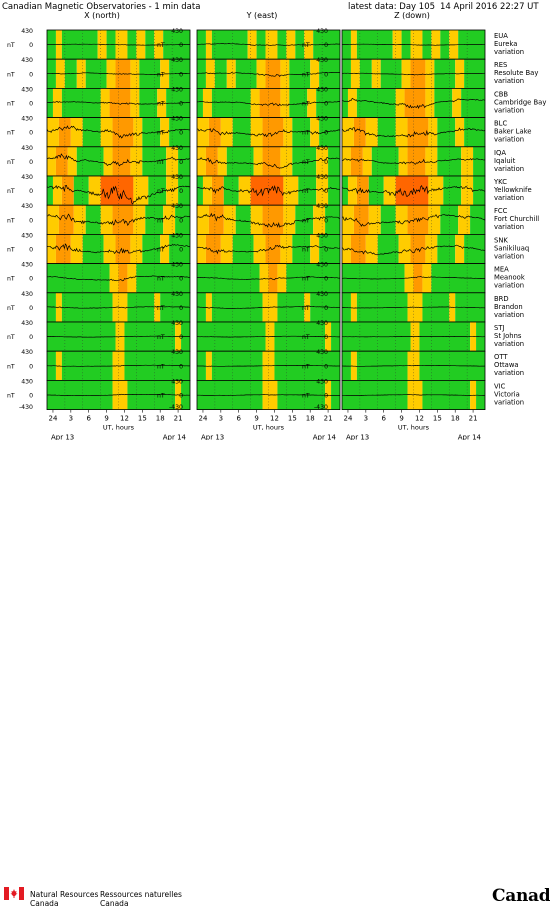 Image resolution: width=550 pixels, height=908 pixels. What do you see at coordinates (513, 132) in the screenshot?
I see `station-name: Baker Lake` at bounding box center [513, 132].